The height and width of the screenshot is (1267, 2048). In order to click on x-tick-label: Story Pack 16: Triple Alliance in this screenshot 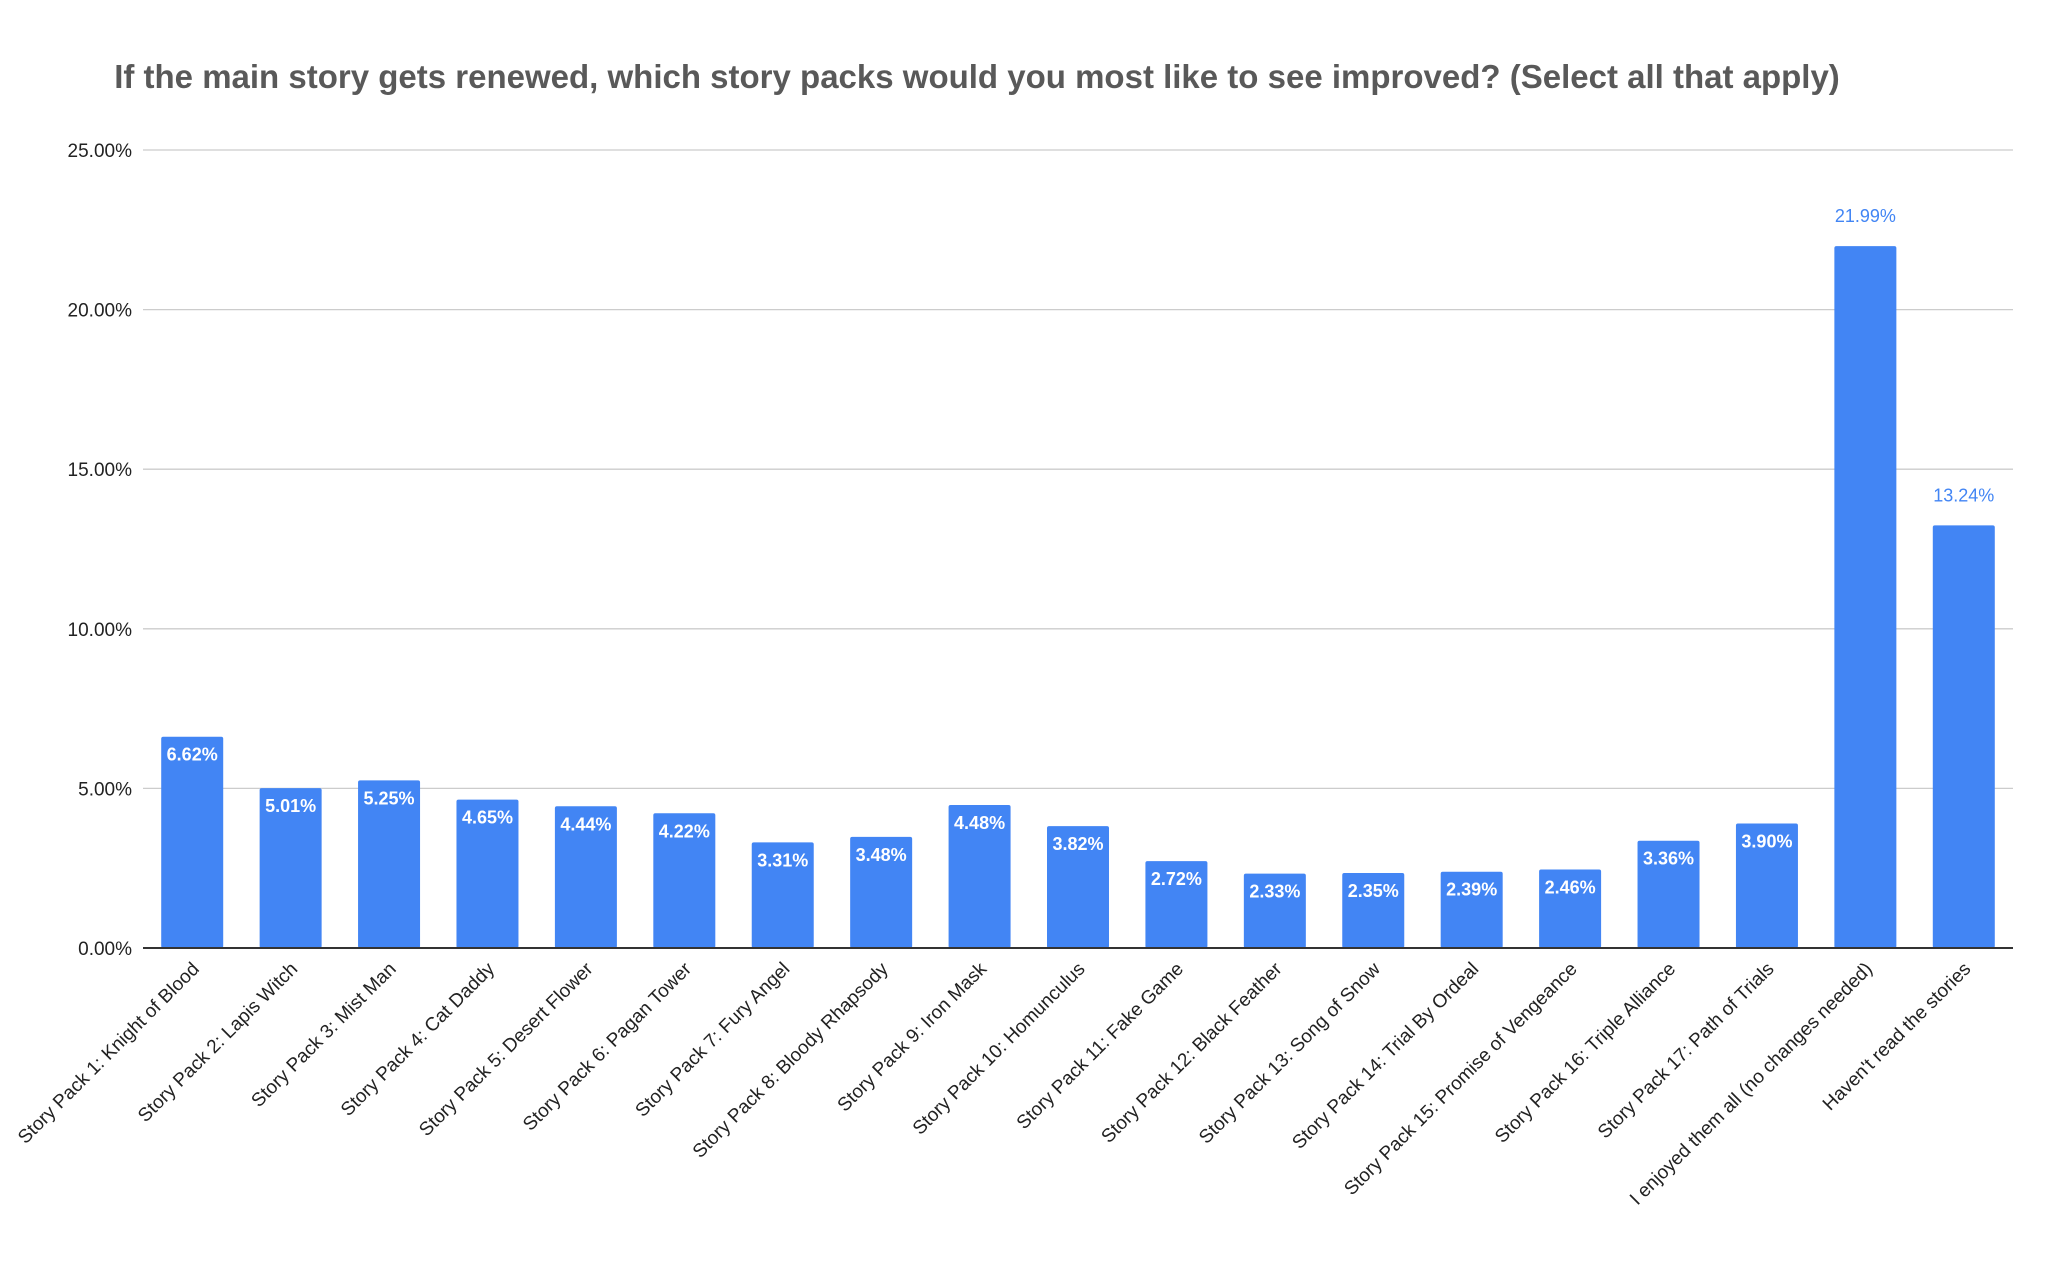, I will do `click(1585, 1053)`.